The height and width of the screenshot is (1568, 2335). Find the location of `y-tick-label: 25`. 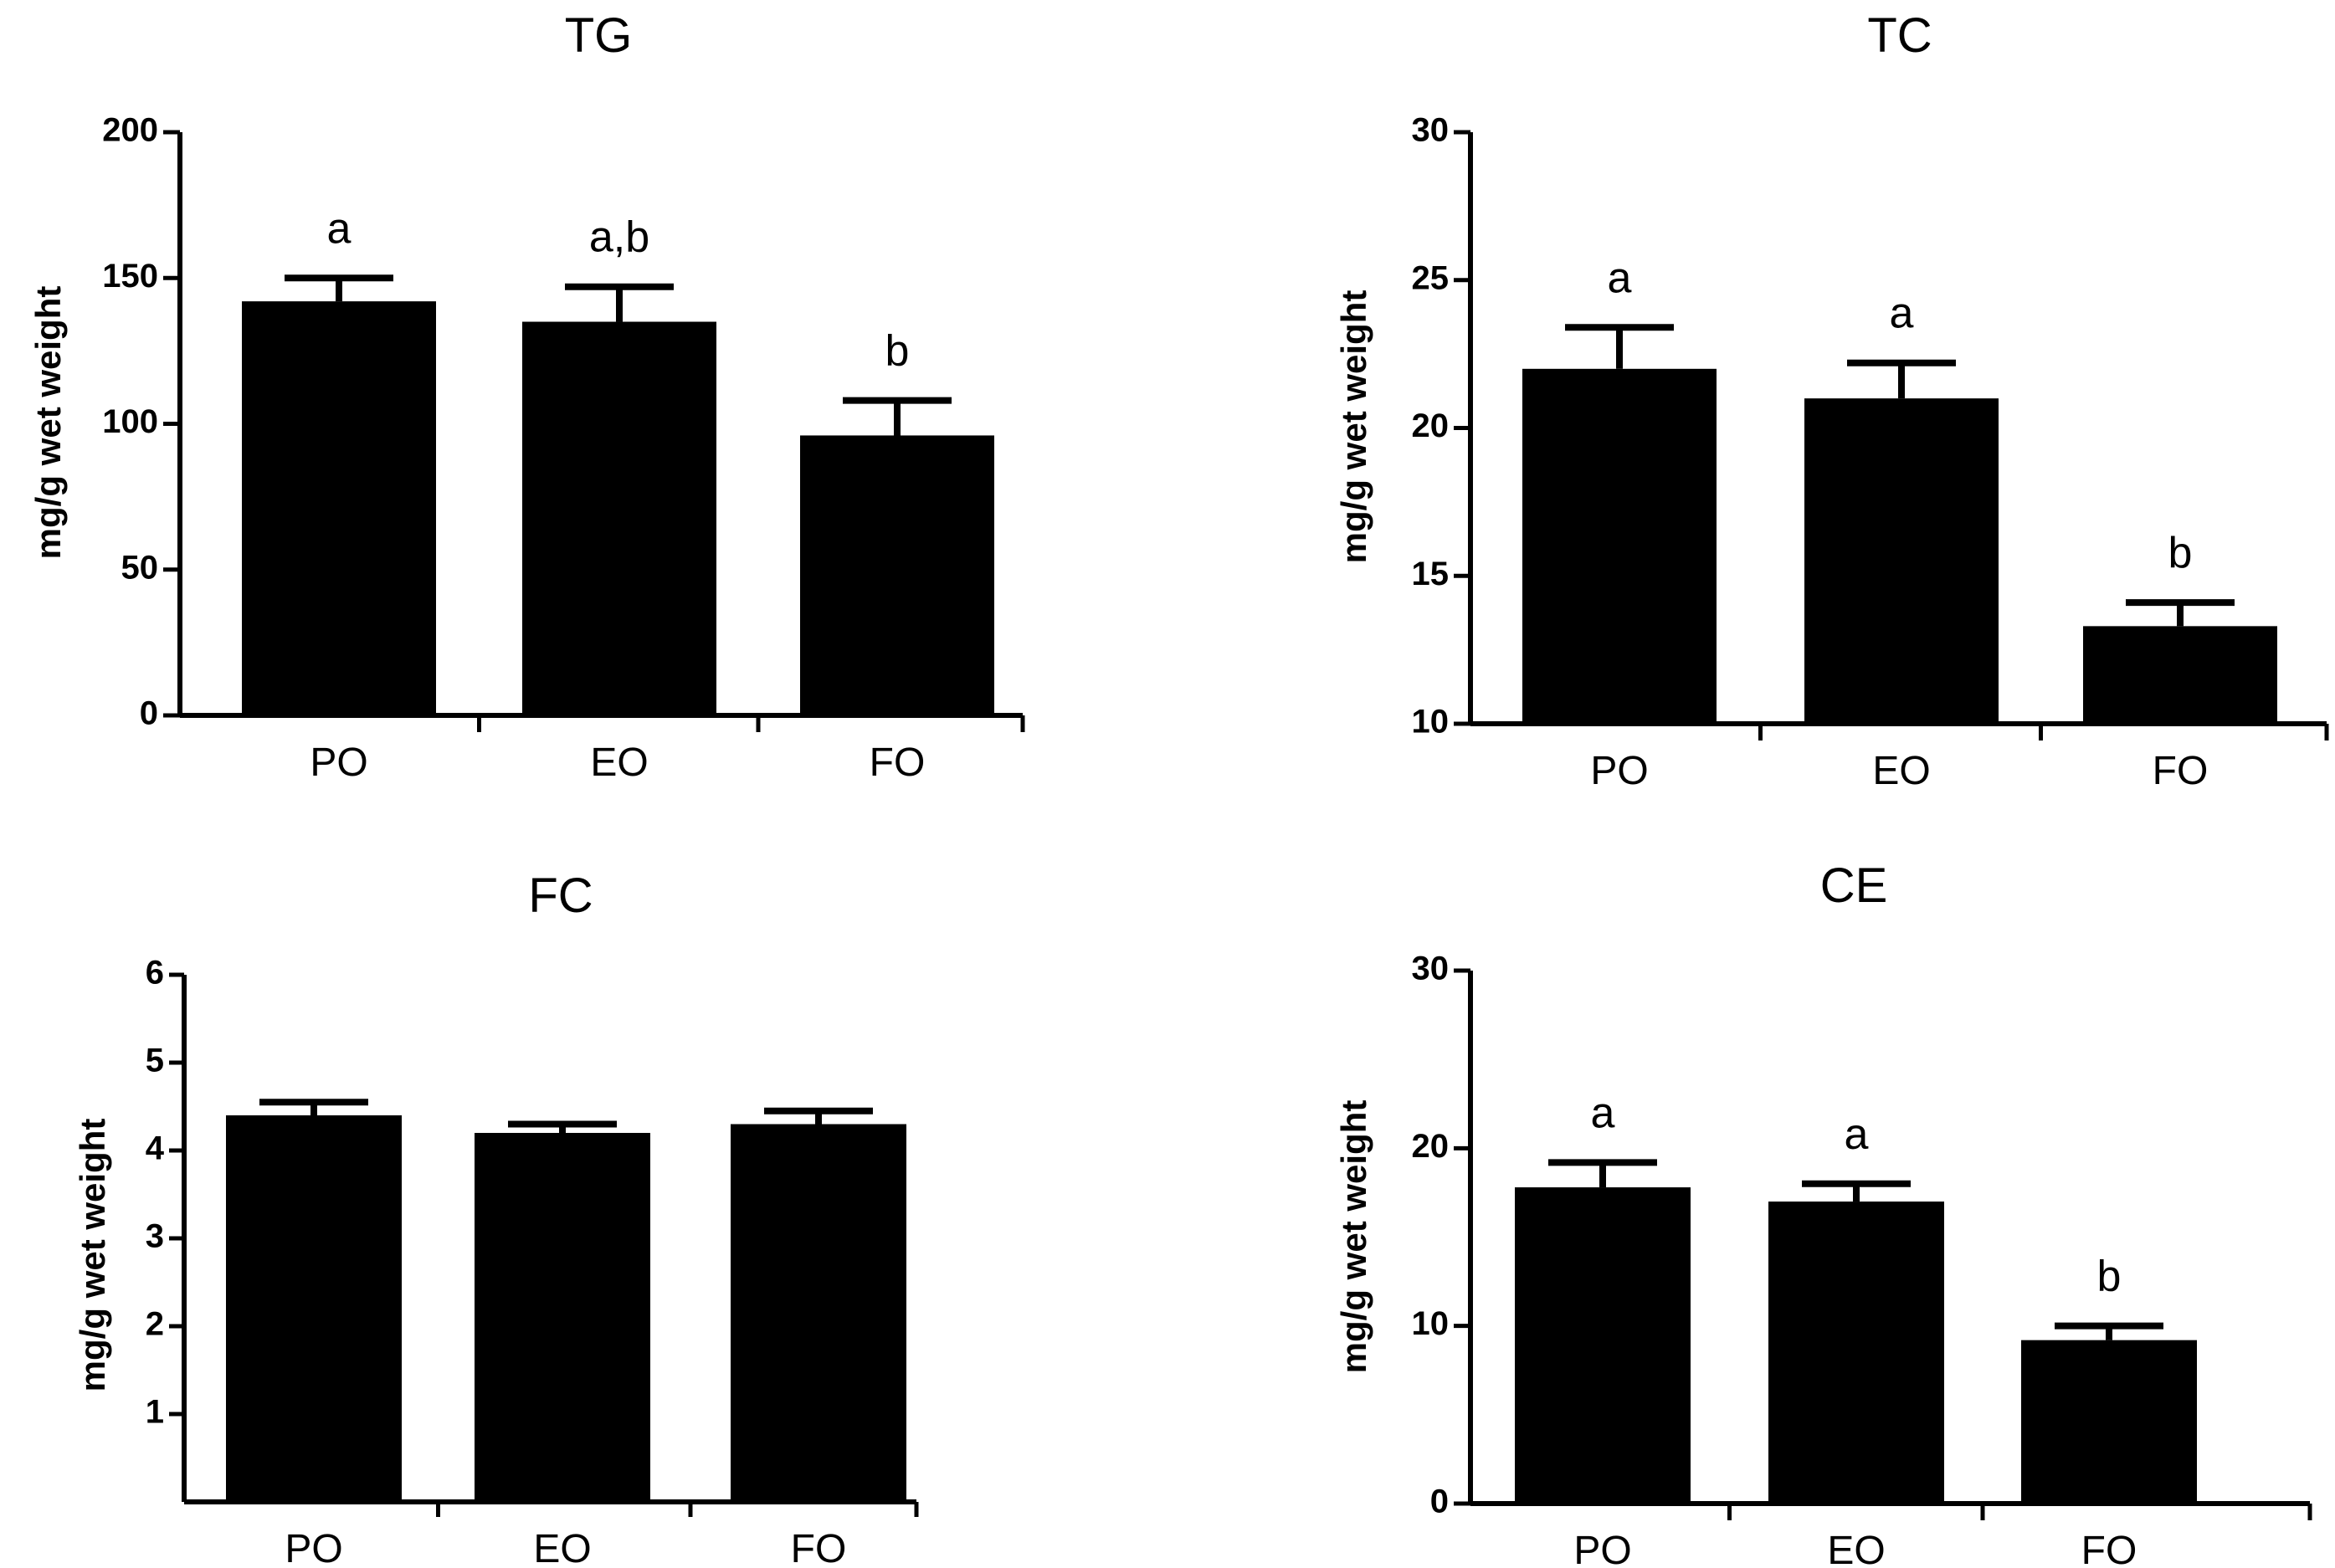

y-tick-label: 25 is located at coordinates (1431, 277).